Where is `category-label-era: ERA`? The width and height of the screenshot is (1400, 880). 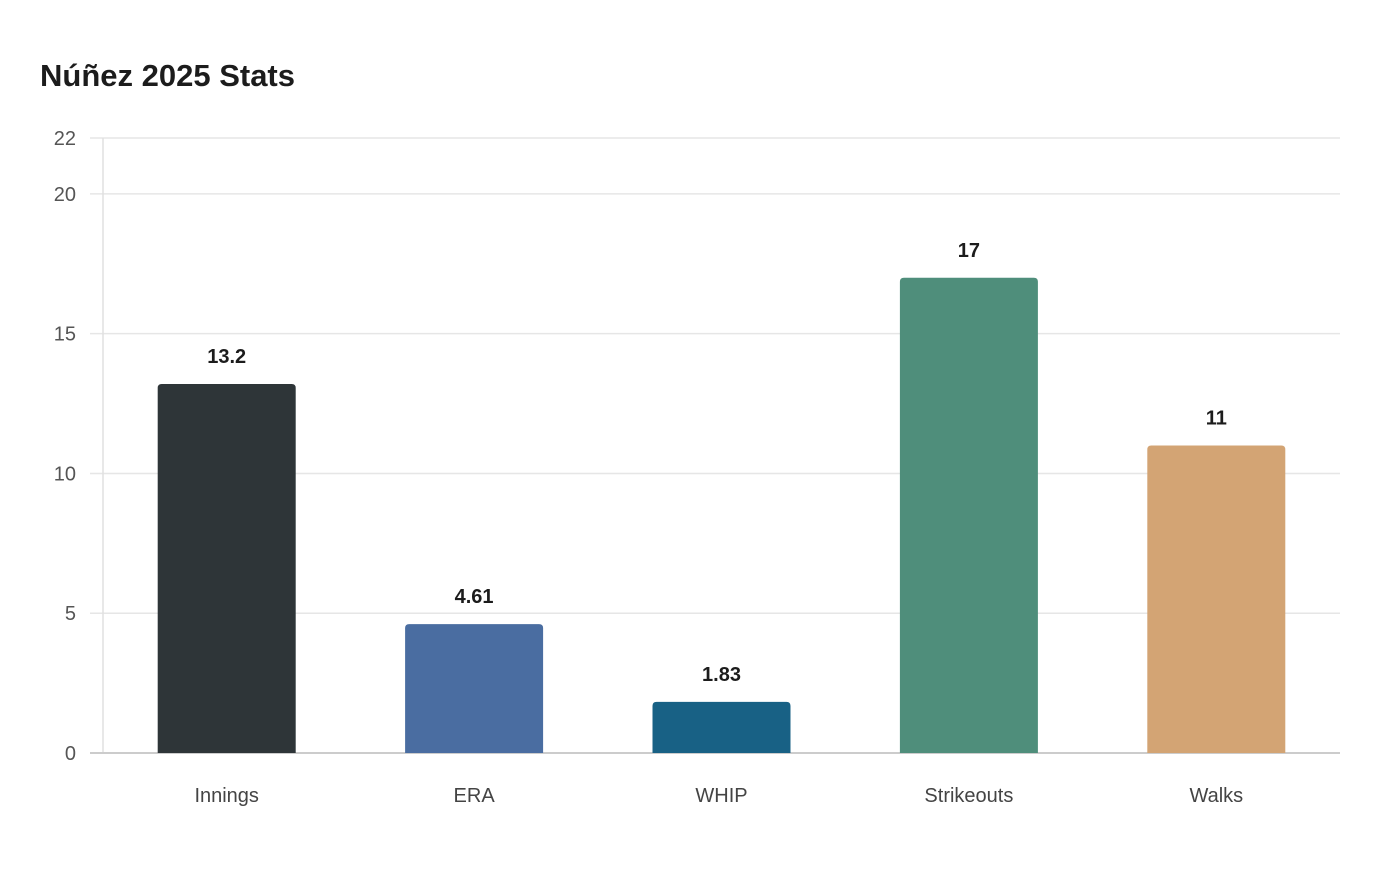 category-label-era: ERA is located at coordinates (475, 796).